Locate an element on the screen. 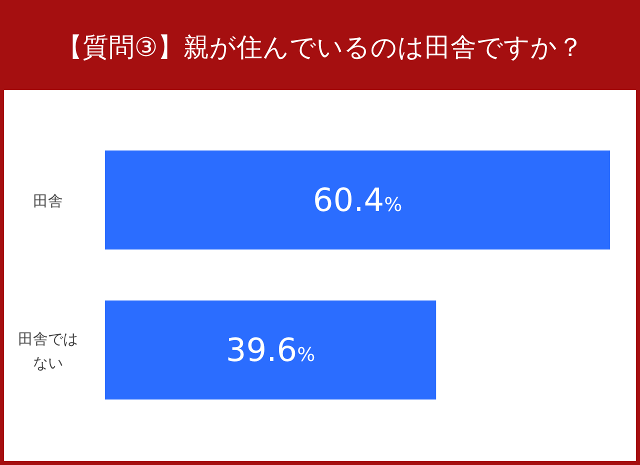  y-tick-label: 田舎 is located at coordinates (48, 201).